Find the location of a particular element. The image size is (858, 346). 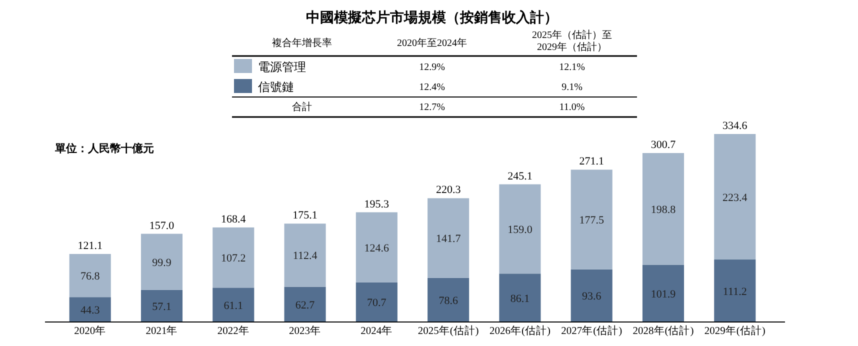

text: 12.9% is located at coordinates (432, 67).